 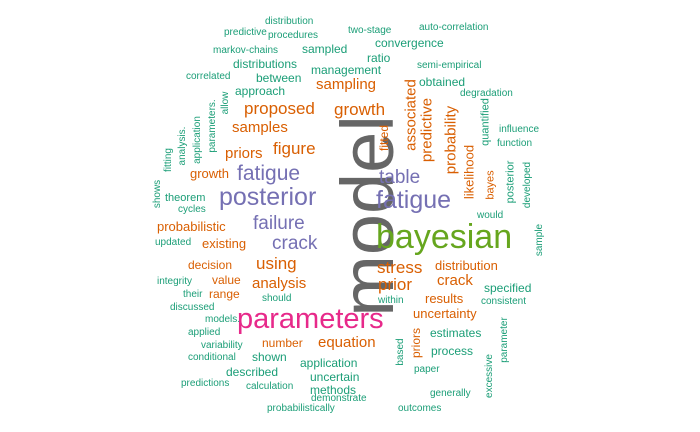 What do you see at coordinates (246, 50) in the screenshot?
I see `word-markov-chains: markov-chains` at bounding box center [246, 50].